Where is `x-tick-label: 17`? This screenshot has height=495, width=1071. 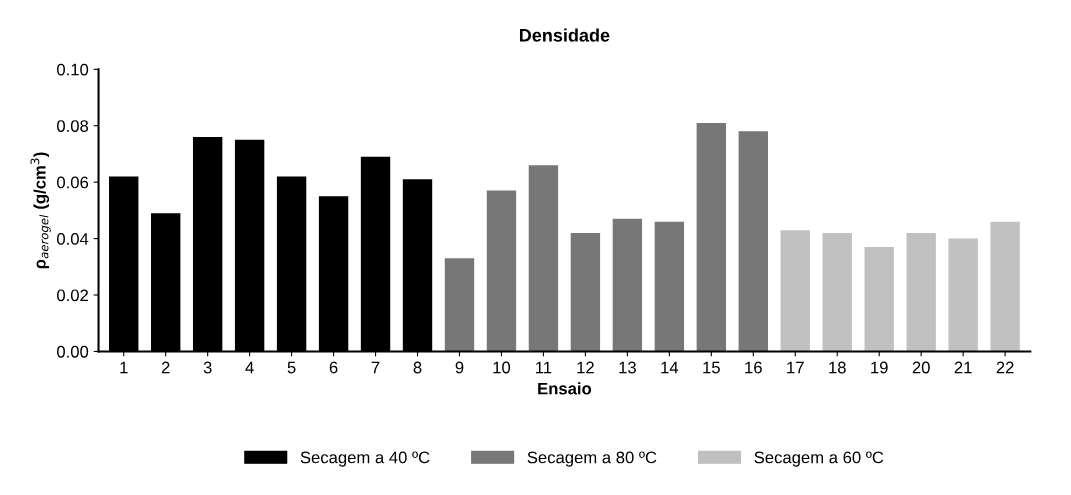 x-tick-label: 17 is located at coordinates (795, 367).